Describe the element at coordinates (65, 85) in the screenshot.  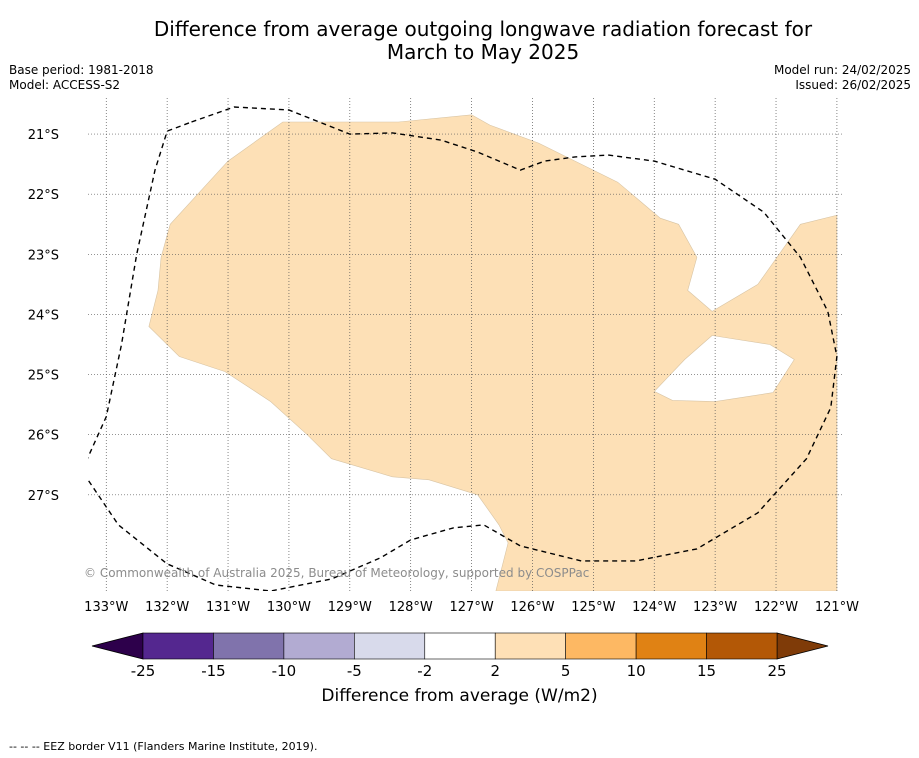
I see `model-text: Model: ACCESS-S2` at that location.